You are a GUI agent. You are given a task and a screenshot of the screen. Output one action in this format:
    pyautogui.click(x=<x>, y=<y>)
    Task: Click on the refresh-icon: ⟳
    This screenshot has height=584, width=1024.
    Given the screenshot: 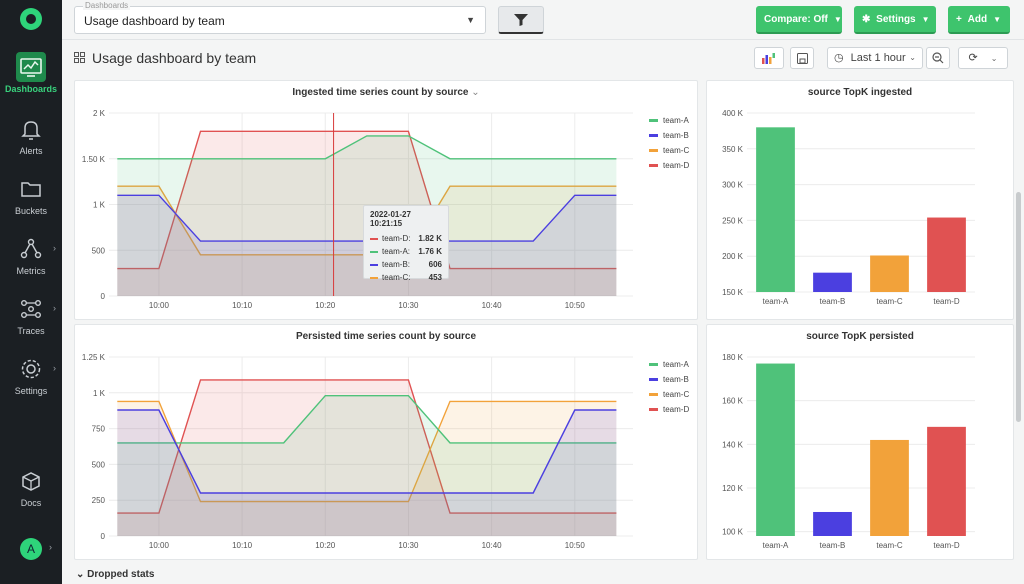 What is the action you would take?
    pyautogui.click(x=973, y=58)
    